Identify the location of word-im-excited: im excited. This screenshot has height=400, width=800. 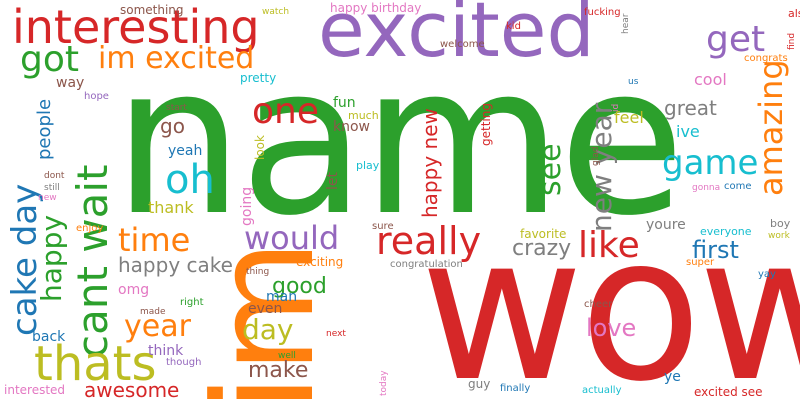
(176, 58).